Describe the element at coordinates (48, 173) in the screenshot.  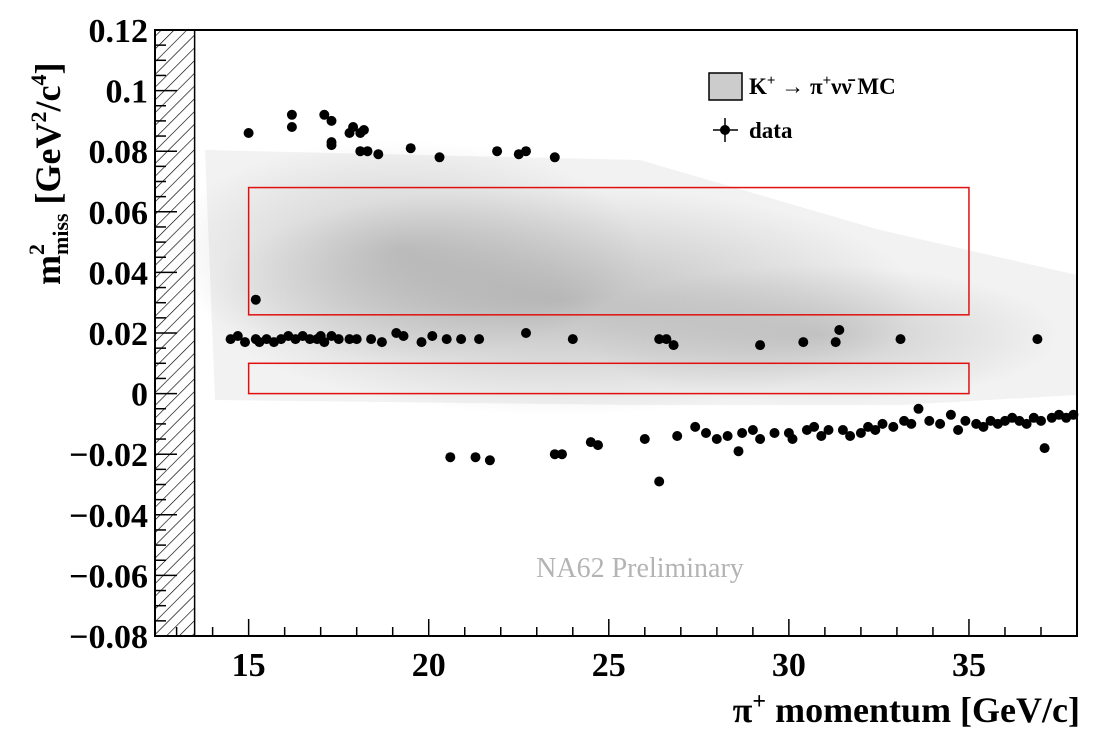
I see `y-axis-title: m2miss [GeV2/c4]` at that location.